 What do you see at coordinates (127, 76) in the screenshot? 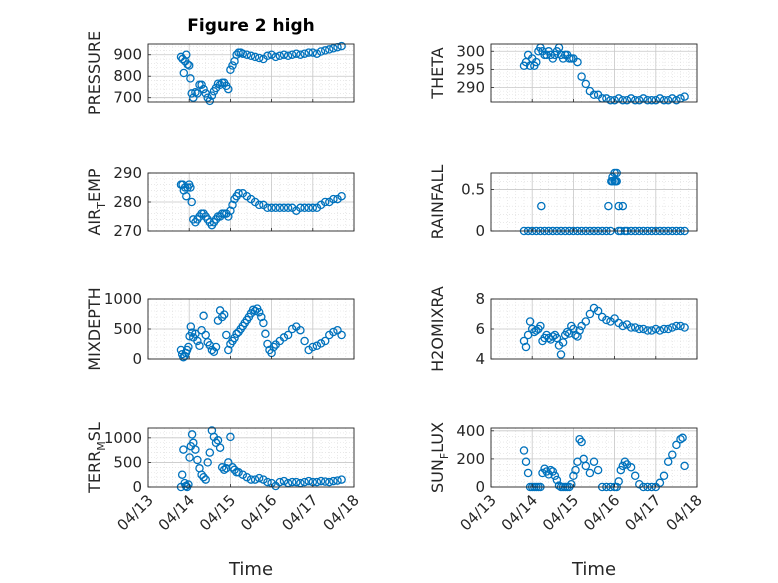
I see `y-tick-label: 800` at bounding box center [127, 76].